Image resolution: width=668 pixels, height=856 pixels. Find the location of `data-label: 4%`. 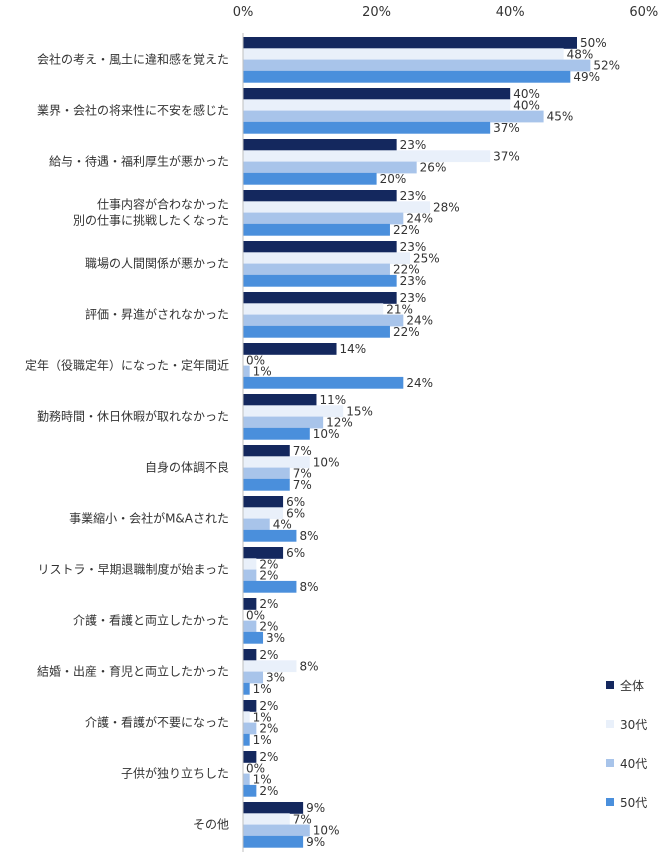

data-label: 4% is located at coordinates (282, 525).